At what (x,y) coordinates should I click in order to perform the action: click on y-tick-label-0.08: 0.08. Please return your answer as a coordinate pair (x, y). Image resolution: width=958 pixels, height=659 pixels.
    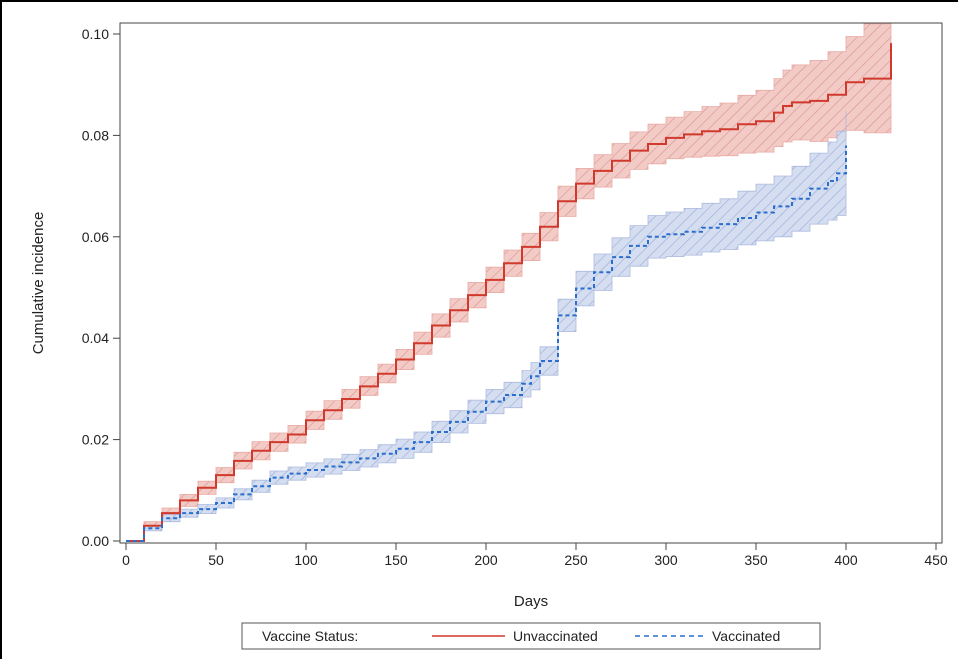
    Looking at the image, I should click on (95, 135).